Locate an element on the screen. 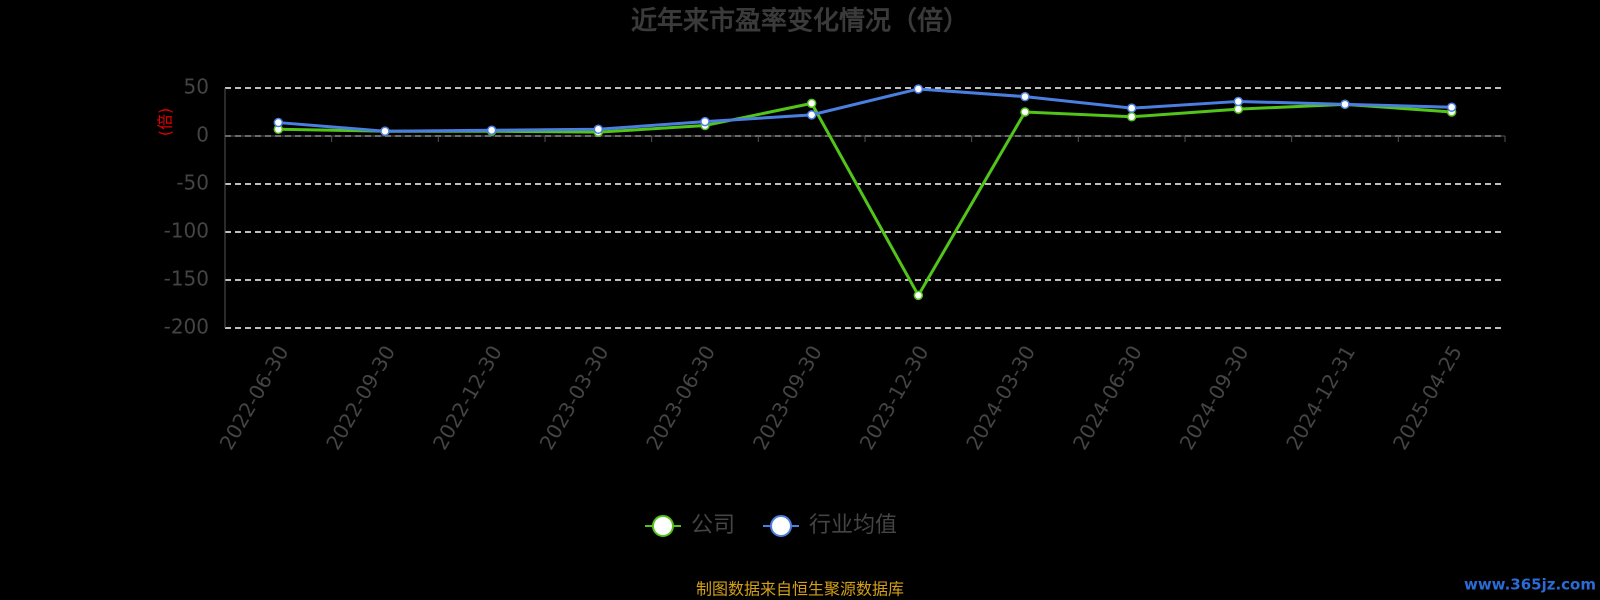 This screenshot has width=1600, height=600. x-tick-label: 2023-06-30 is located at coordinates (680, 397).